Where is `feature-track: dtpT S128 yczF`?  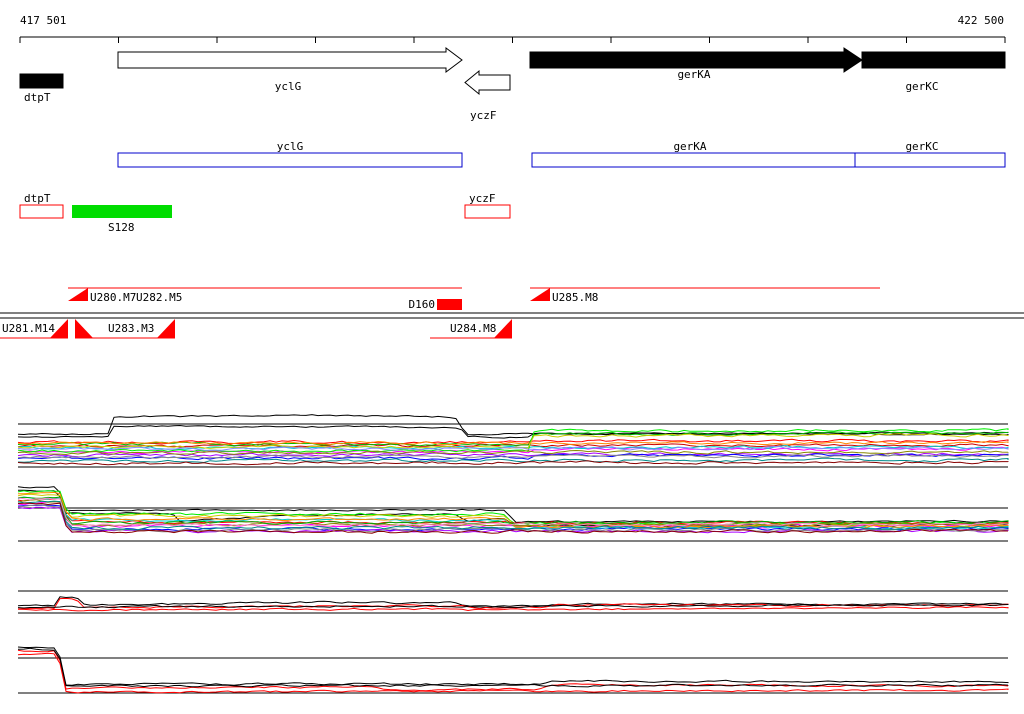
feature-track: dtpT S128 yczF is located at coordinates (265, 213).